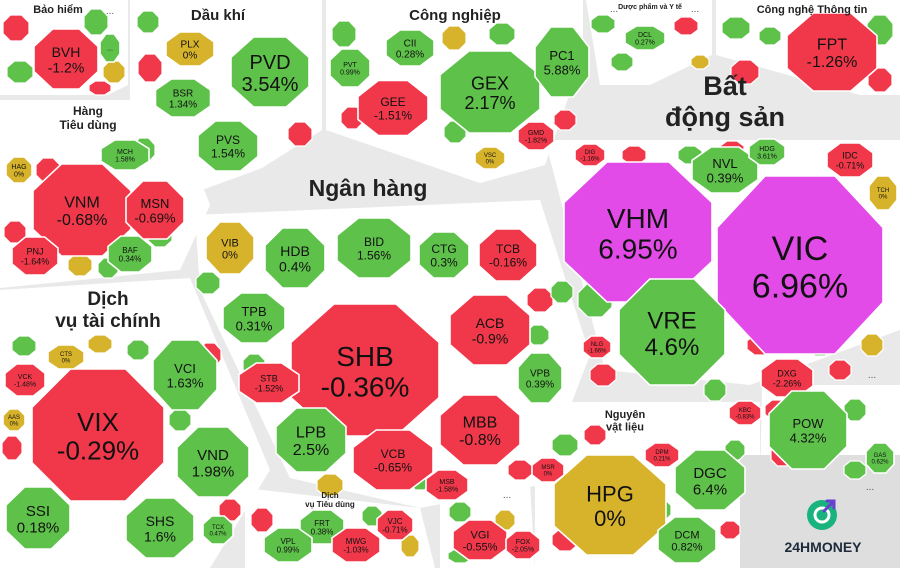 The width and height of the screenshot is (900, 568). I want to click on stock-cell-vix: VIX-0.29%, so click(98, 435).